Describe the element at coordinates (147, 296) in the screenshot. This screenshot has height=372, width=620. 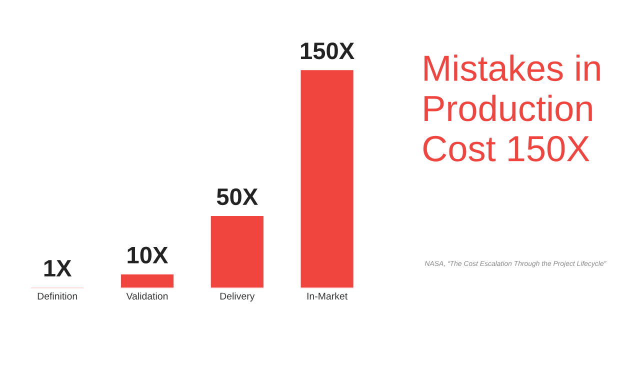
I see `x-tick-label: Validation` at that location.